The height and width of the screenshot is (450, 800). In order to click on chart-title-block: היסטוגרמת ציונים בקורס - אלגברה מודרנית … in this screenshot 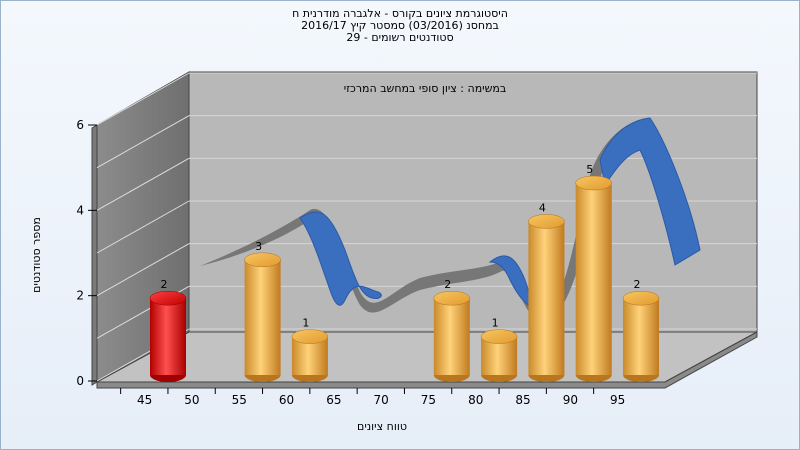, I will do `click(400, 26)`.